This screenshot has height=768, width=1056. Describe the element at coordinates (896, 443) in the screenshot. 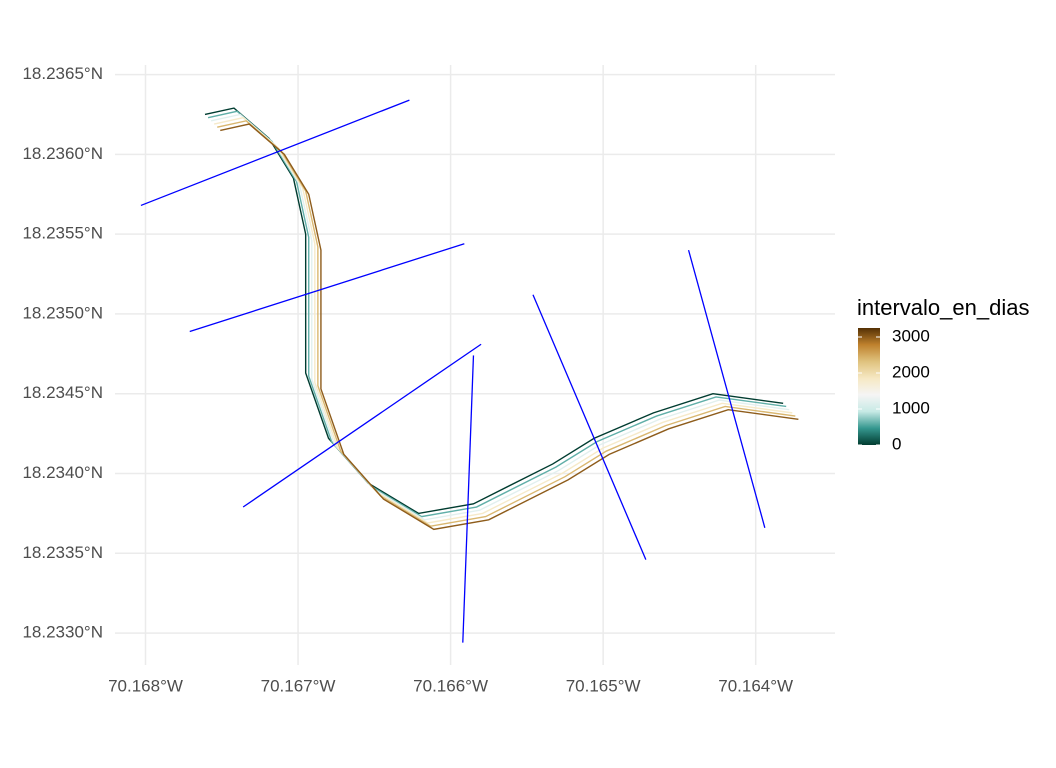

I see `colorbar-label: 0` at that location.